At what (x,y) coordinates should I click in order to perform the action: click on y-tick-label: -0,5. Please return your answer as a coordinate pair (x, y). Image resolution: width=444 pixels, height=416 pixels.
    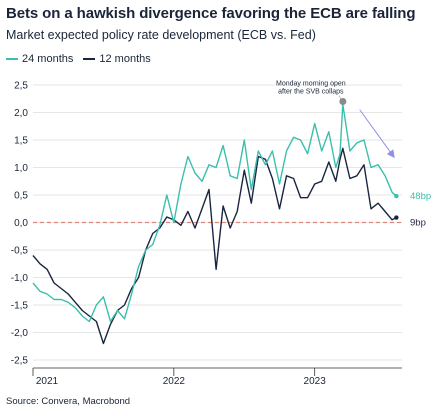
    Looking at the image, I should click on (20, 251).